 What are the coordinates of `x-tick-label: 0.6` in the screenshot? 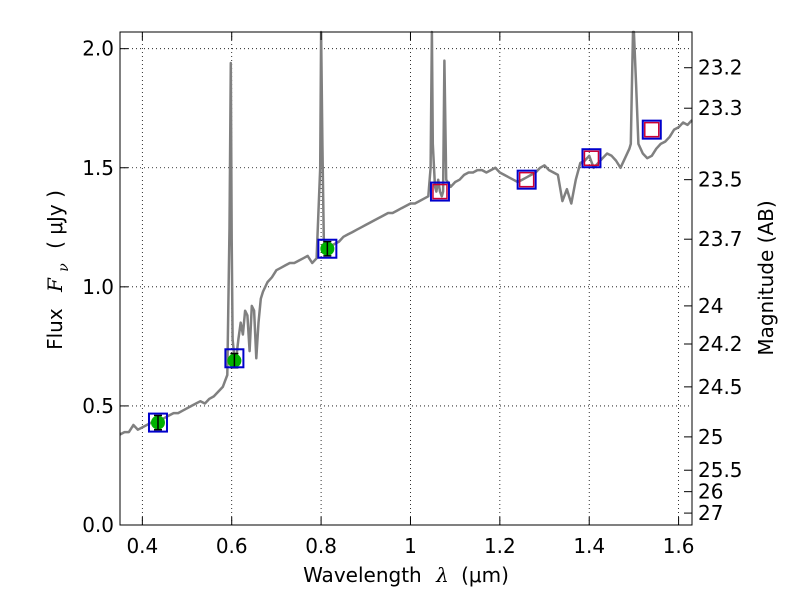 It's located at (232, 546).